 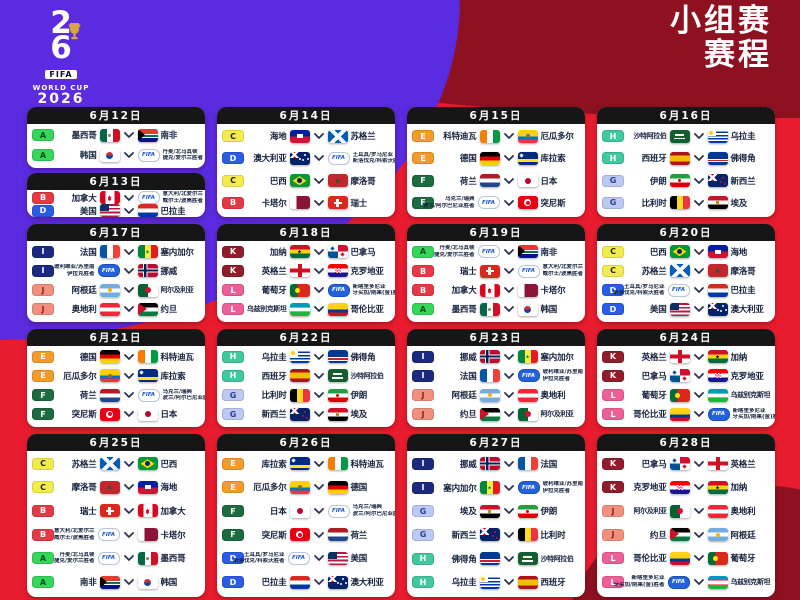 What do you see at coordinates (468, 582) in the screenshot?
I see `home-team: 乌拉圭` at bounding box center [468, 582].